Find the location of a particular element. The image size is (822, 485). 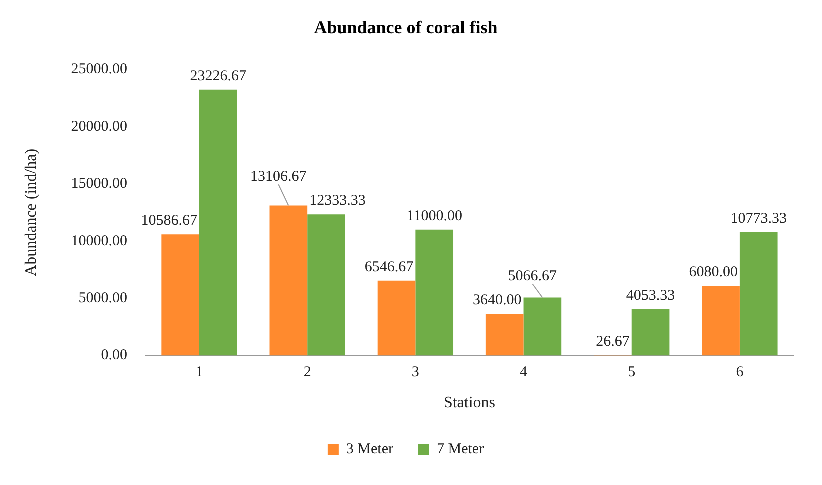

x-tick-label: 2 is located at coordinates (308, 372).